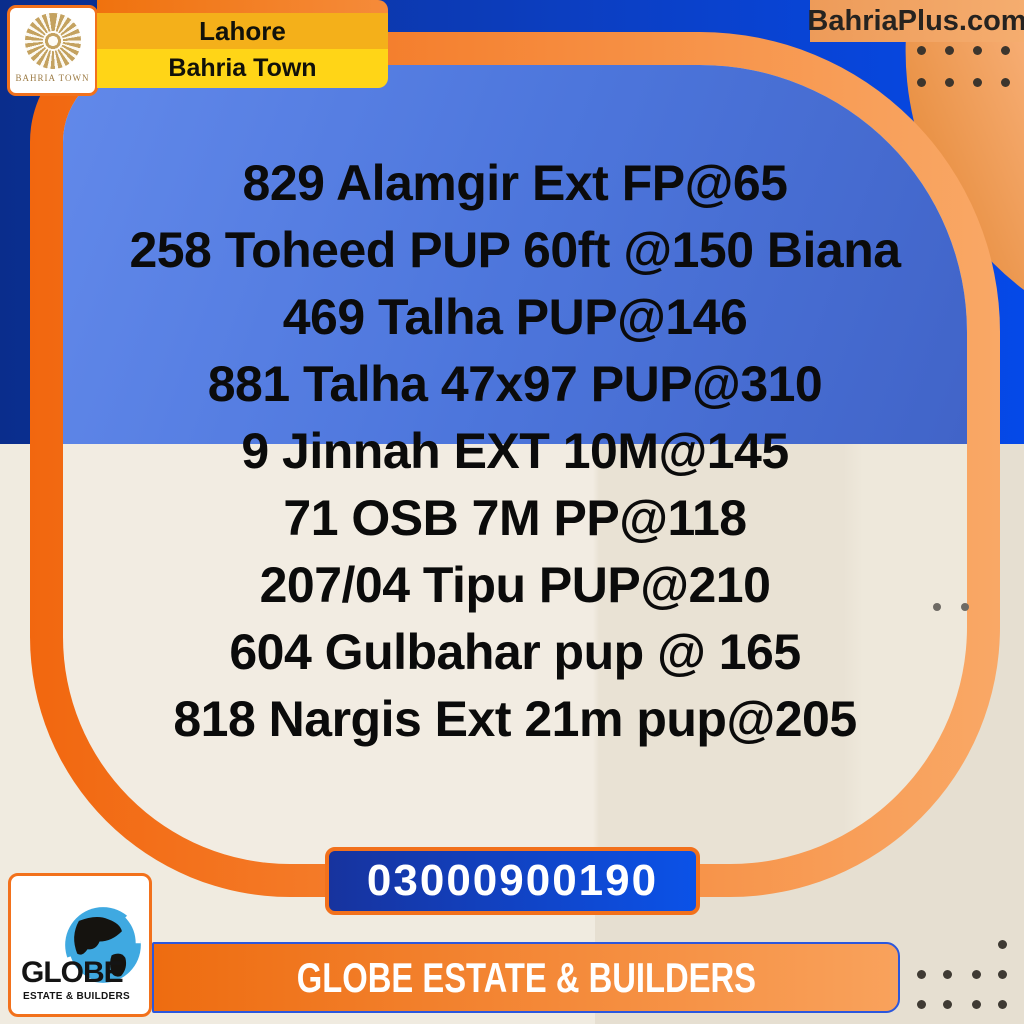 The image size is (1024, 1024). I want to click on globe-logo-name: GLOBE, so click(72, 972).